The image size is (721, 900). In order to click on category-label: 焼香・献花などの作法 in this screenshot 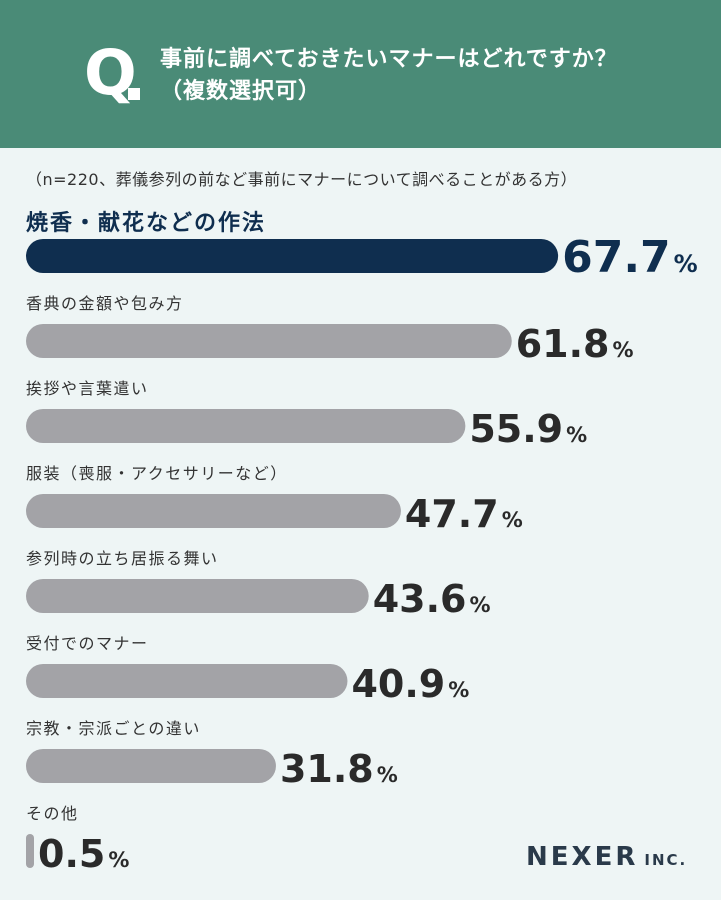, I will do `click(146, 223)`.